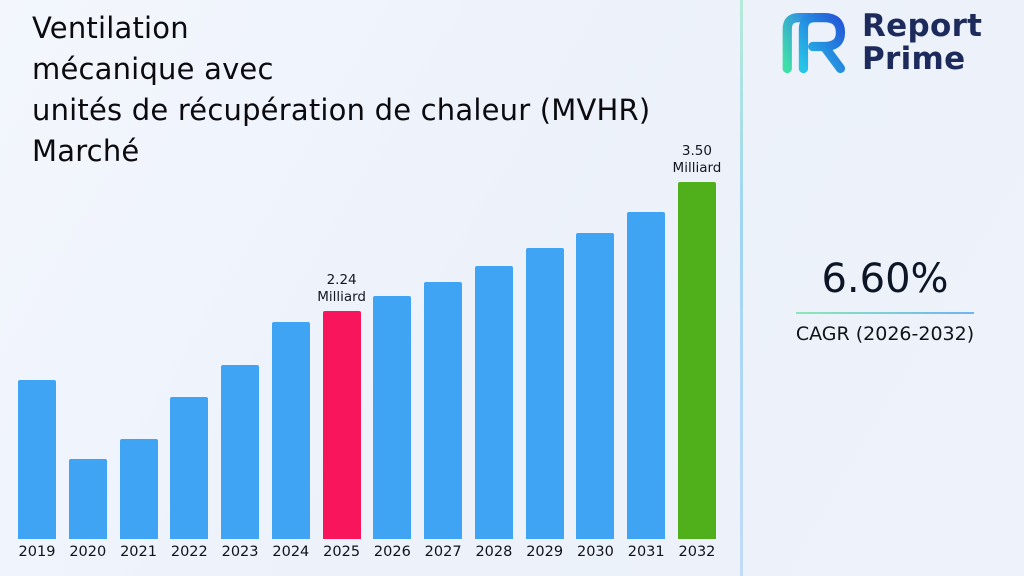 This screenshot has height=576, width=1024. I want to click on bar-wrap-2029, so click(544, 359).